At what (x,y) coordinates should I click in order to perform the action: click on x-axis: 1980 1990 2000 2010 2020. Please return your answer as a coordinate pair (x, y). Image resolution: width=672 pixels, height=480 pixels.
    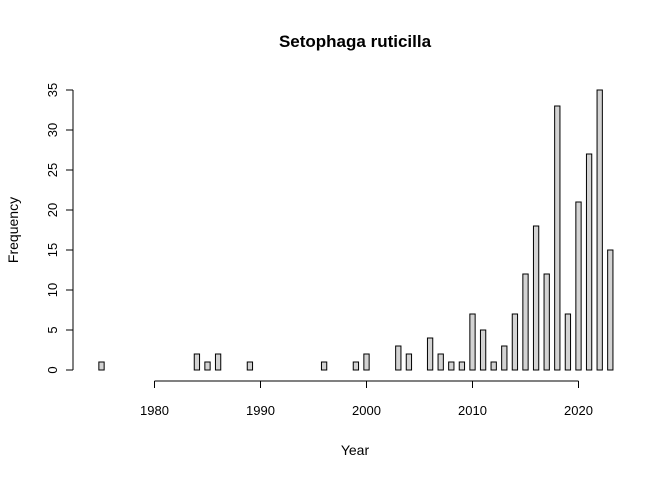
    Looking at the image, I should click on (366, 399).